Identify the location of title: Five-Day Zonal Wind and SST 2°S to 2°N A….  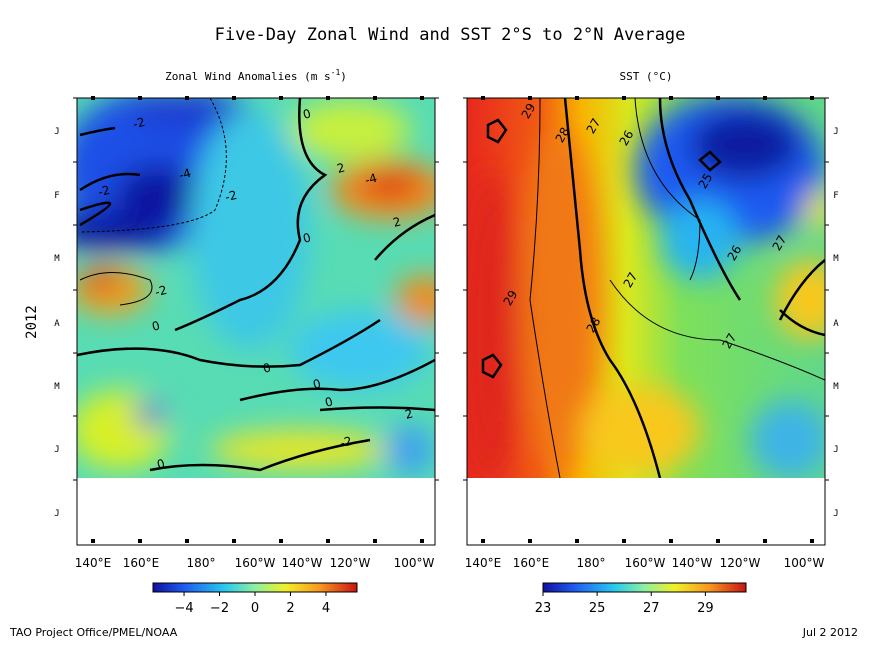
(450, 35).